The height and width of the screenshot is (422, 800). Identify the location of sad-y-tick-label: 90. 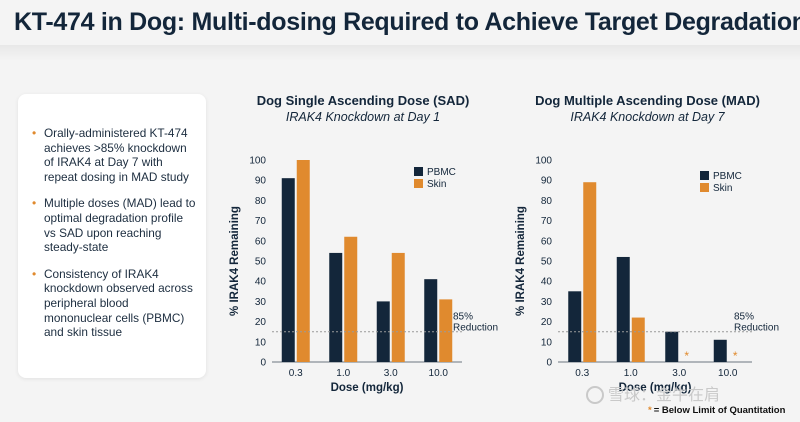
(261, 181).